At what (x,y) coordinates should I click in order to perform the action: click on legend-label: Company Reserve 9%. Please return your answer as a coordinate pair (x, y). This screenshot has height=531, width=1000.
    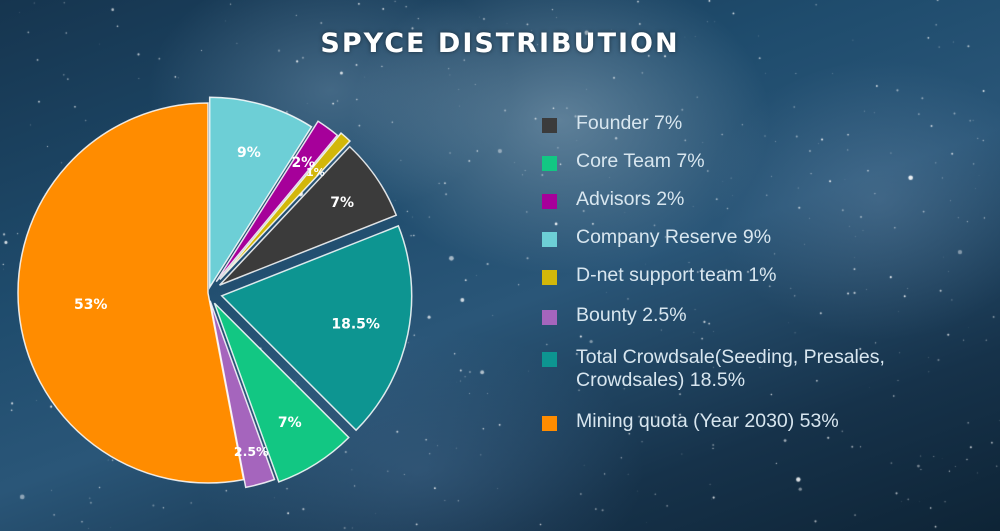
    Looking at the image, I should click on (674, 237).